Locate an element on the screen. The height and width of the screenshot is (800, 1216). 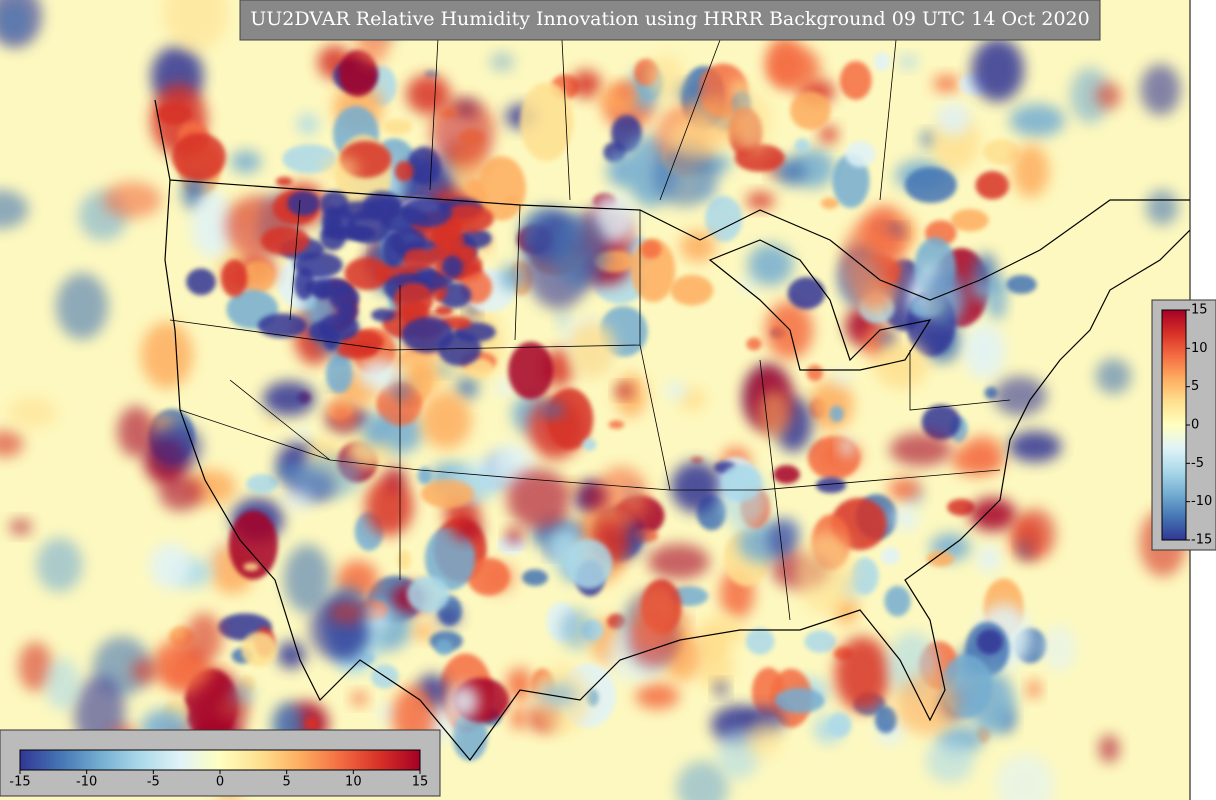
colorbar-gradient is located at coordinates (1174, 425).